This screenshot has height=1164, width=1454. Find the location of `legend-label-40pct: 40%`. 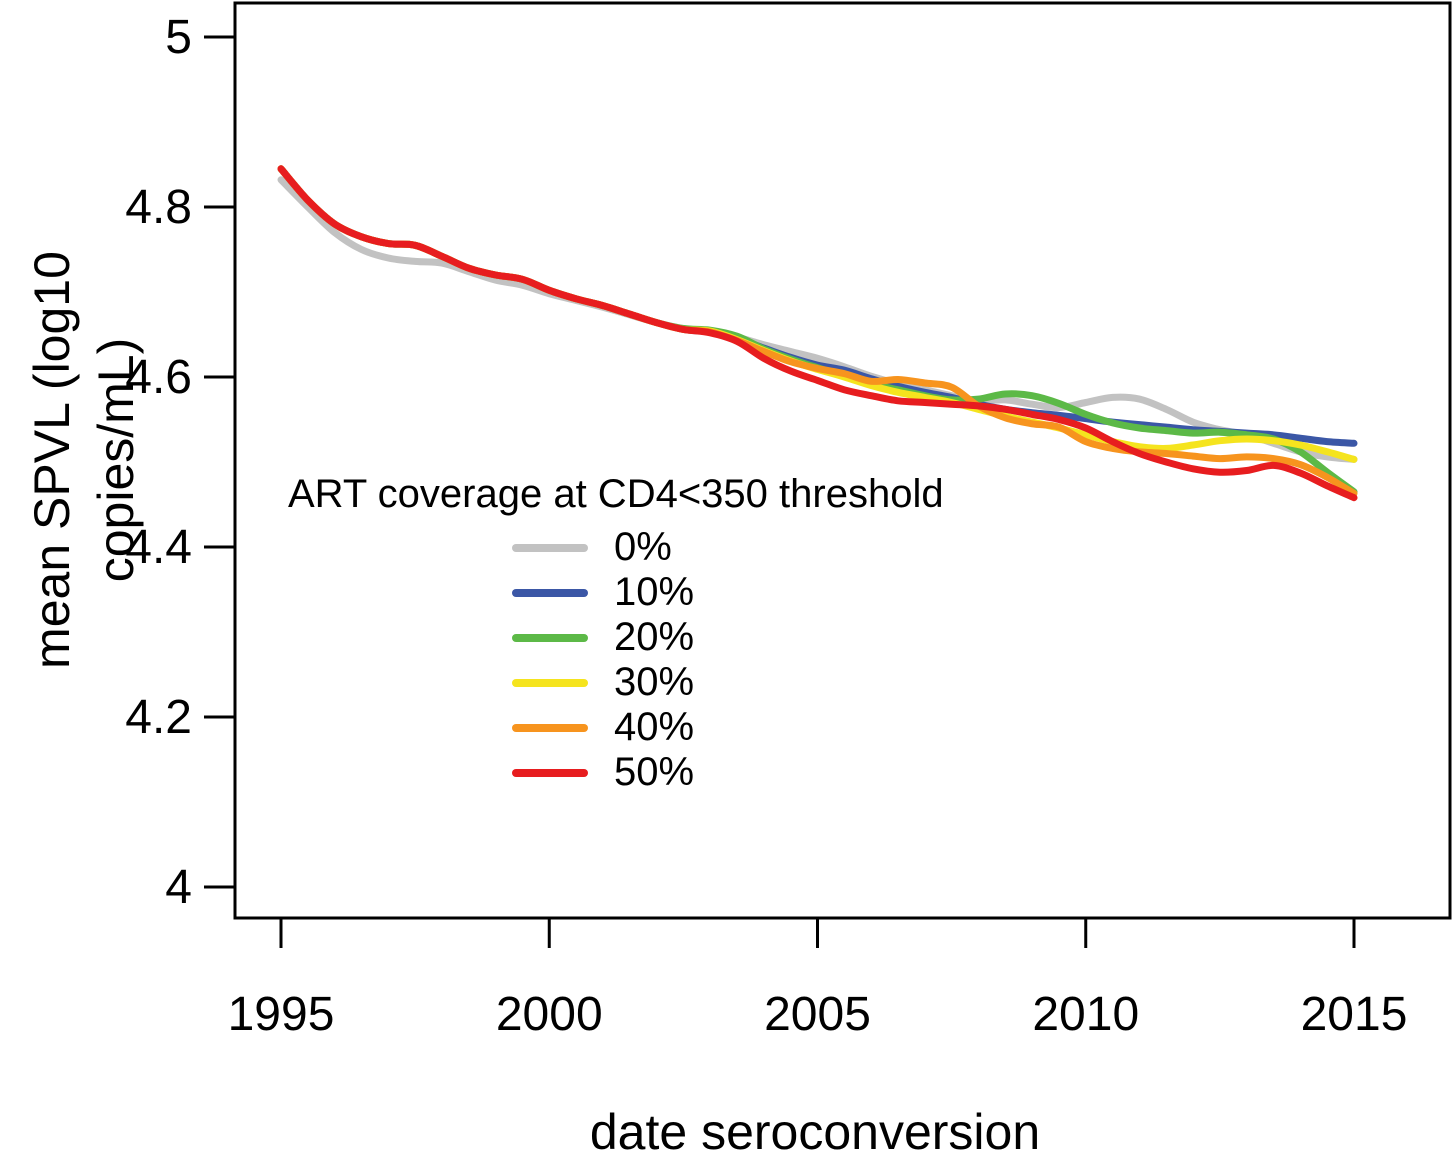

legend-label-40pct: 40% is located at coordinates (654, 727).